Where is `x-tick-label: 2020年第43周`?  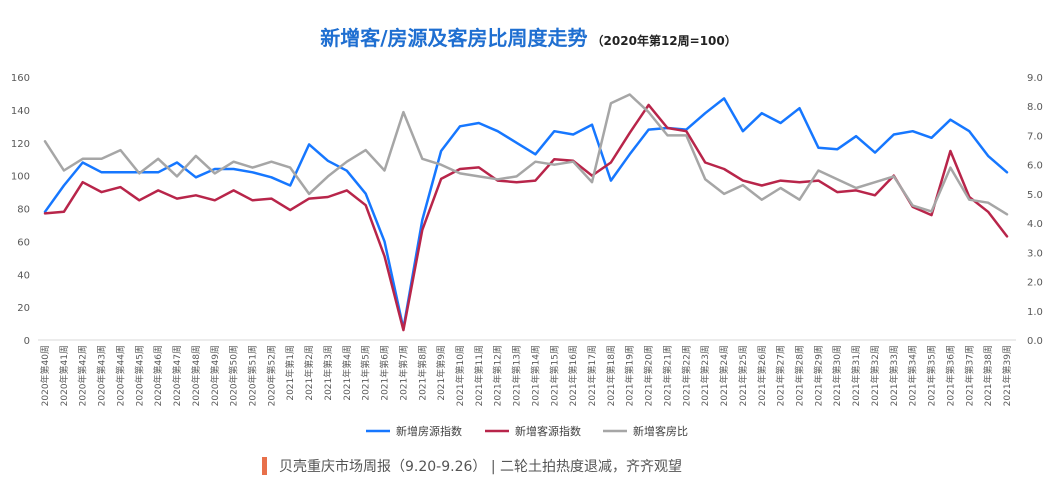
x-tick-label: 2020年第43周 is located at coordinates (102, 375).